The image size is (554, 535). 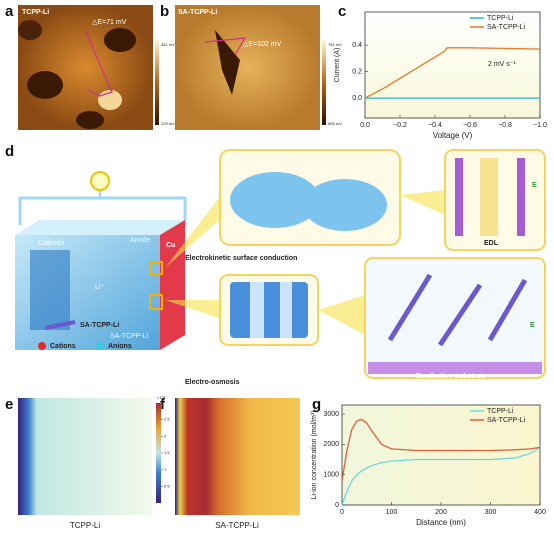 I want to click on anode-label: Anode, so click(x=140, y=240).